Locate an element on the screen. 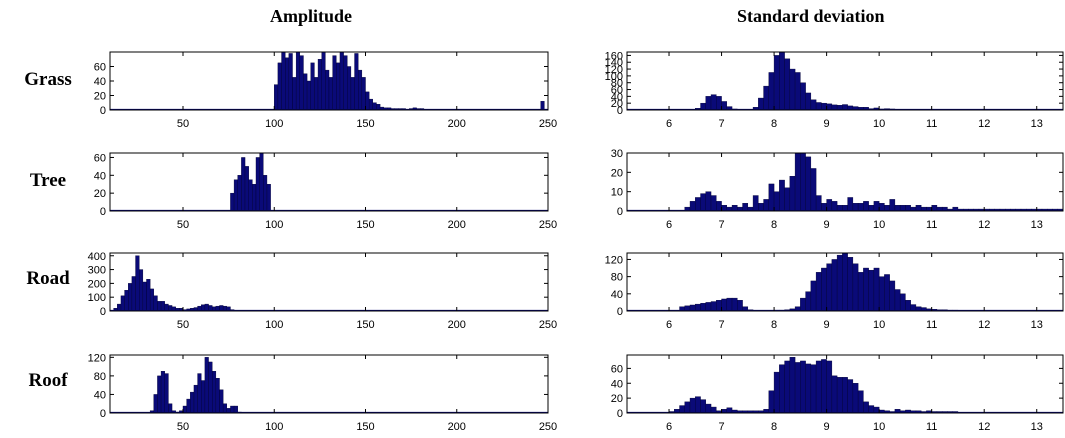  panel-tree-standard-deviation: 6 7 8 9 10 11 12 13 0 10 20 30 is located at coordinates (837, 189).